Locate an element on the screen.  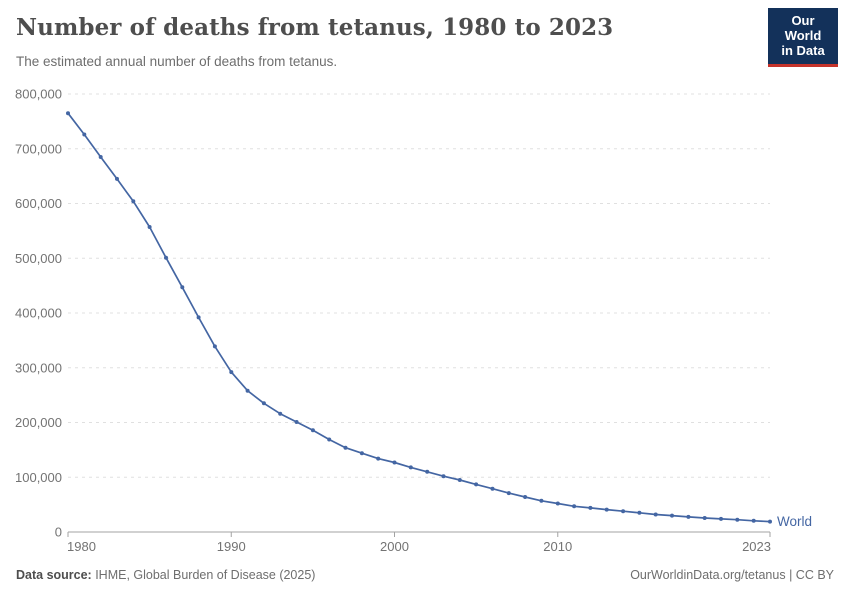
y-tick-label: 800,000 is located at coordinates (38, 94).